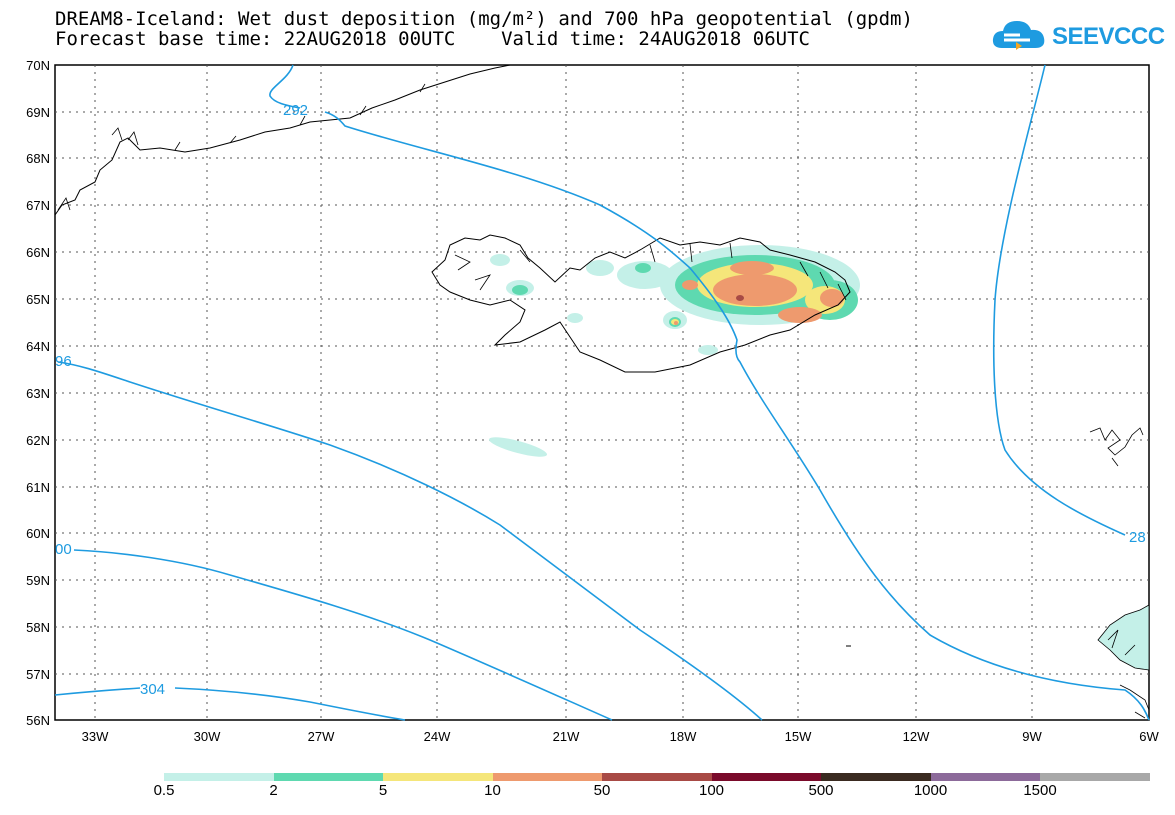  Describe the element at coordinates (152, 689) in the screenshot. I see `contour-label-304: 304` at that location.